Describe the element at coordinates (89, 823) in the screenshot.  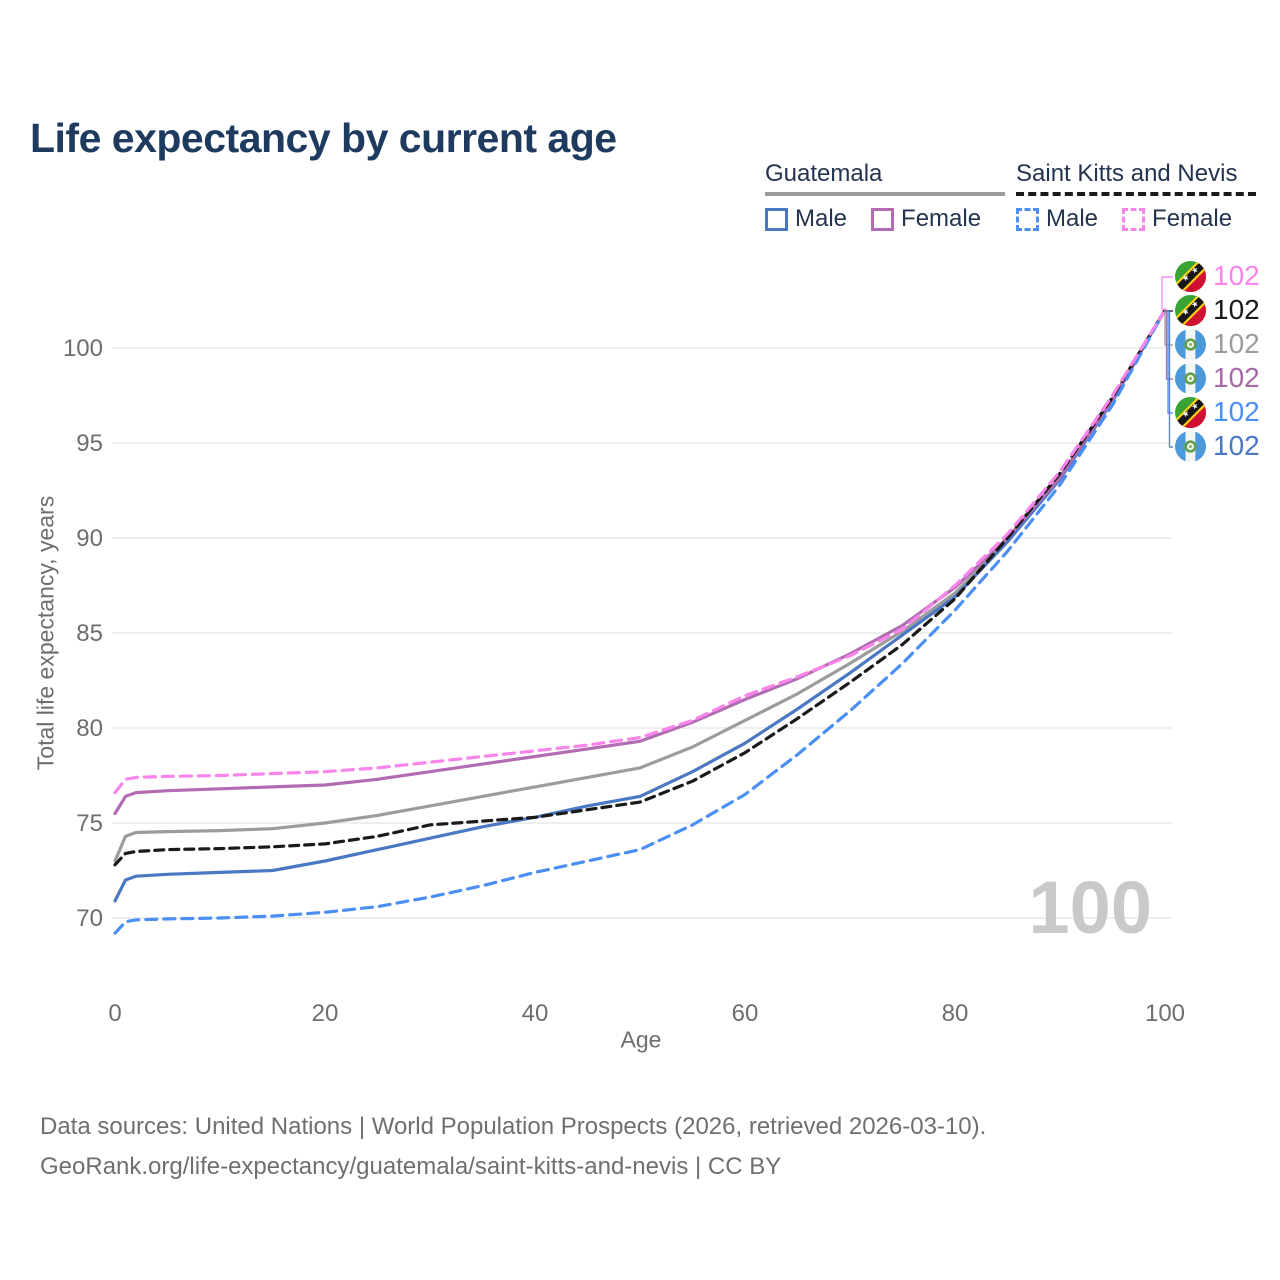
I see `y-tick-label: 75` at that location.